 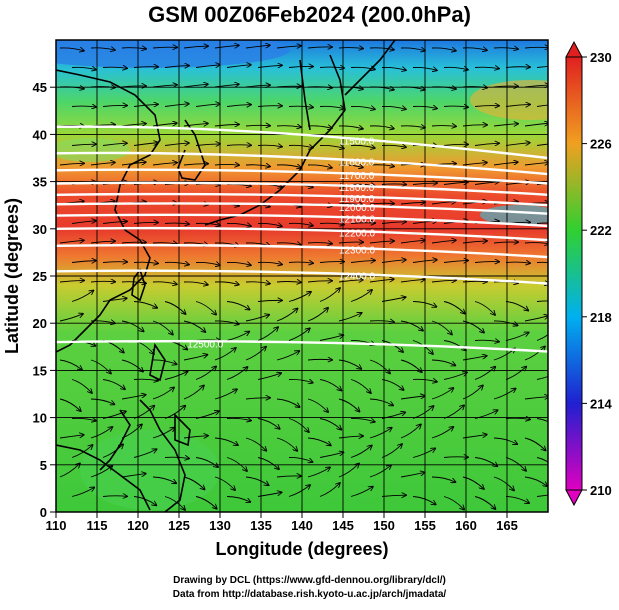 I want to click on colorbar-tick-label: 214, so click(x=601, y=403).